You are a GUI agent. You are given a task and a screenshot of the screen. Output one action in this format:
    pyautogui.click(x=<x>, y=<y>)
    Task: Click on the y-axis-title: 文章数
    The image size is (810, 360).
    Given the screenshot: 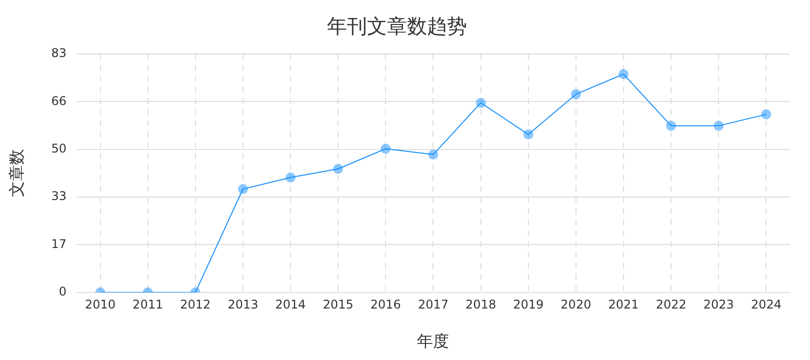 What is the action you would take?
    pyautogui.click(x=16, y=173)
    